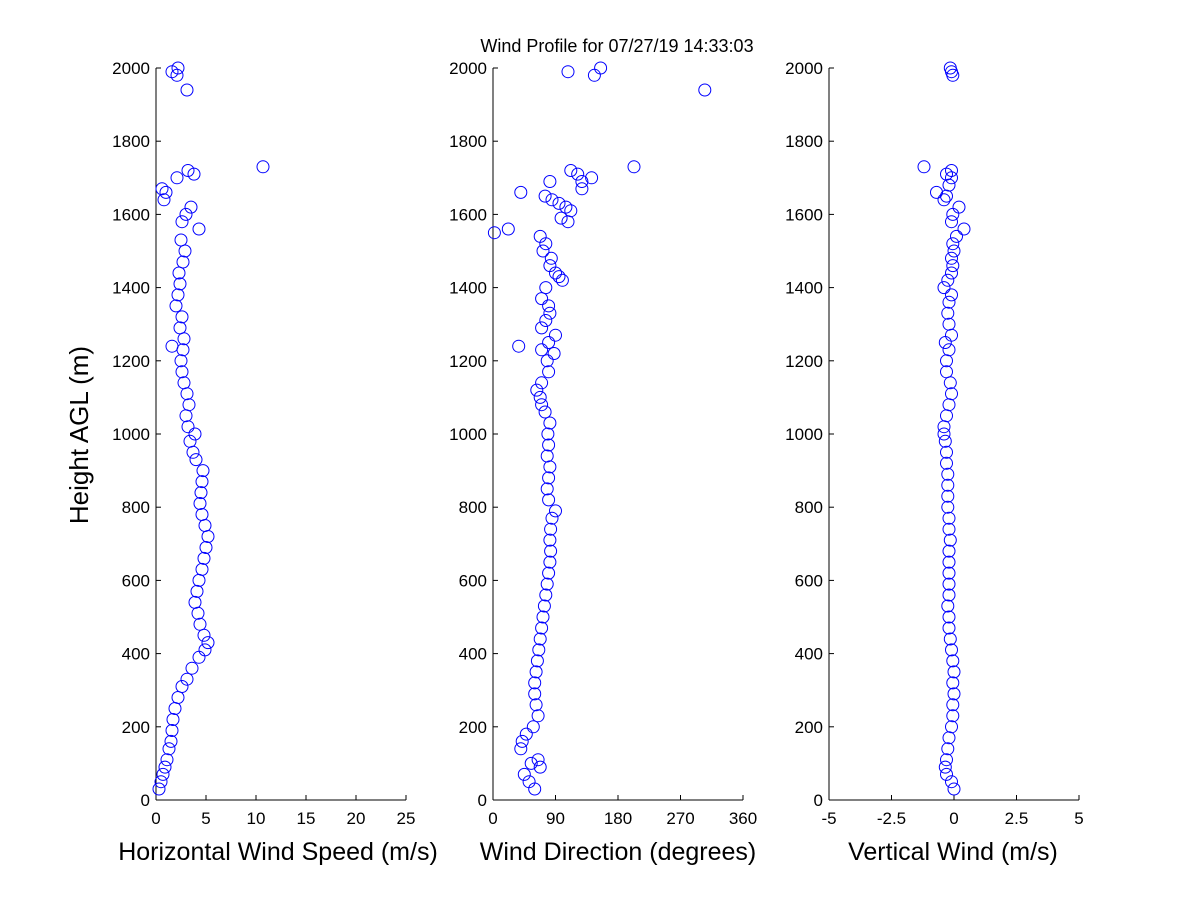  Describe the element at coordinates (743, 818) in the screenshot. I see `wind-direction-x-tick-label: 360` at that location.